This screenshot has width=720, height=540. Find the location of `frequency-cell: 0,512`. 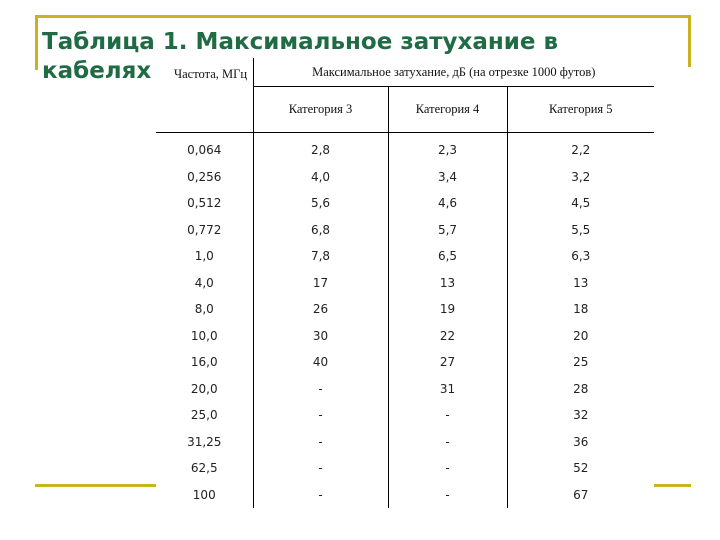

frequency-cell: 0,512 is located at coordinates (205, 203).